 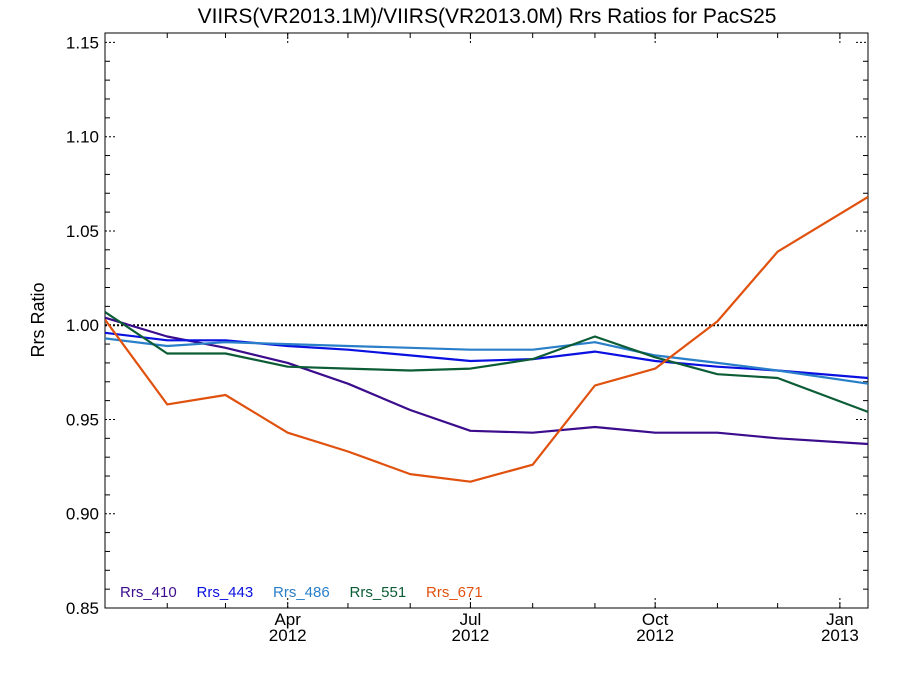 I want to click on y-tick-label: 0.90, so click(x=82, y=514).